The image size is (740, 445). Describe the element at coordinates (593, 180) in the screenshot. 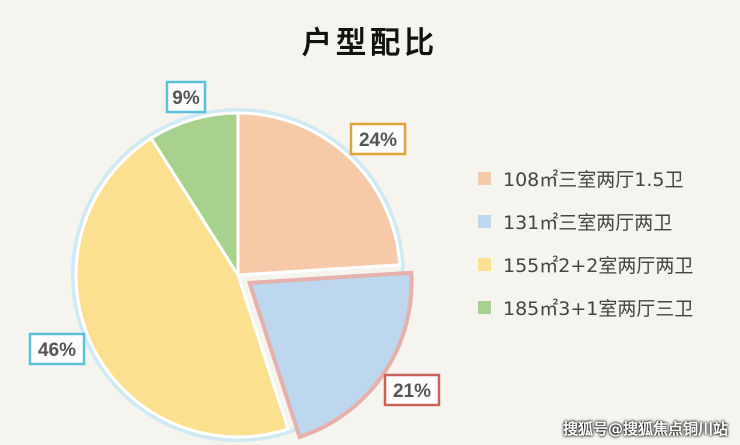

I see `legend-label: 108㎡三室两厅1.5卫` at that location.